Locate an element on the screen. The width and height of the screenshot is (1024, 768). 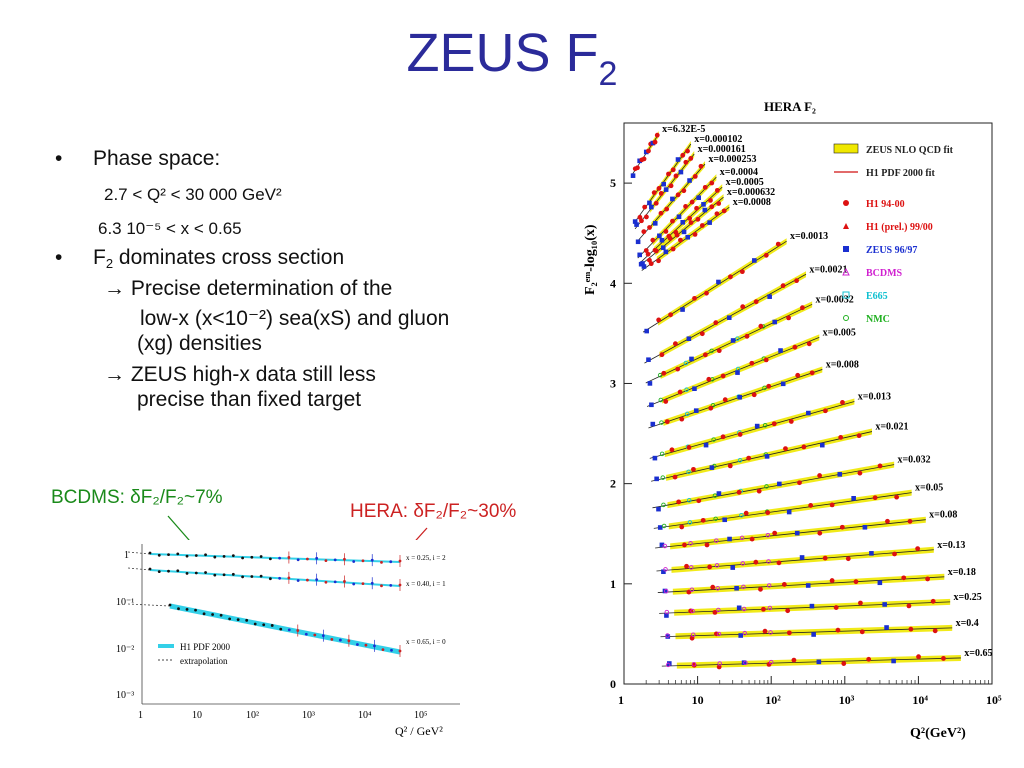
h1-pdf-curve is located at coordinates (275, 558).